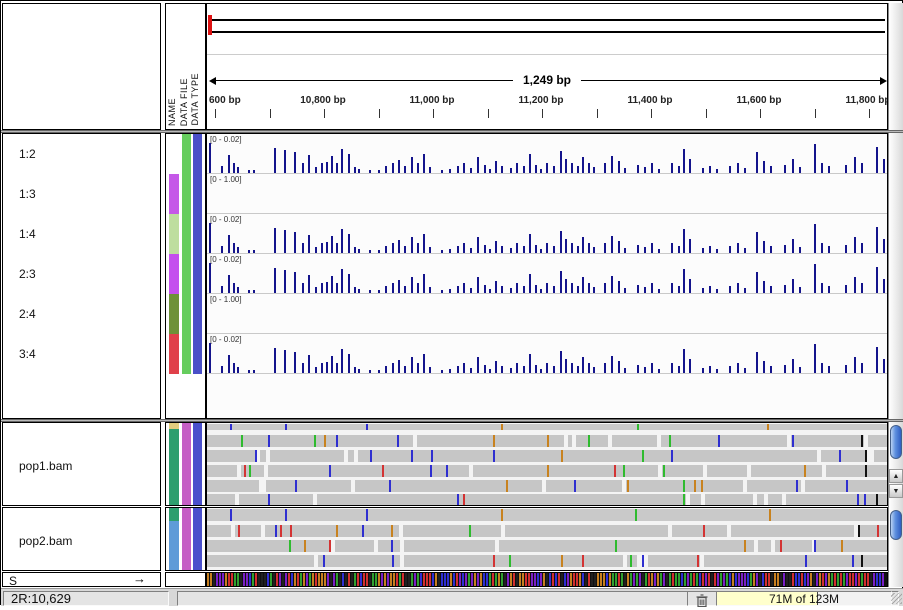 The width and height of the screenshot is (903, 610). What do you see at coordinates (226, 299) in the screenshot?
I see `track-range-label: [0 - 1.00]` at bounding box center [226, 299].